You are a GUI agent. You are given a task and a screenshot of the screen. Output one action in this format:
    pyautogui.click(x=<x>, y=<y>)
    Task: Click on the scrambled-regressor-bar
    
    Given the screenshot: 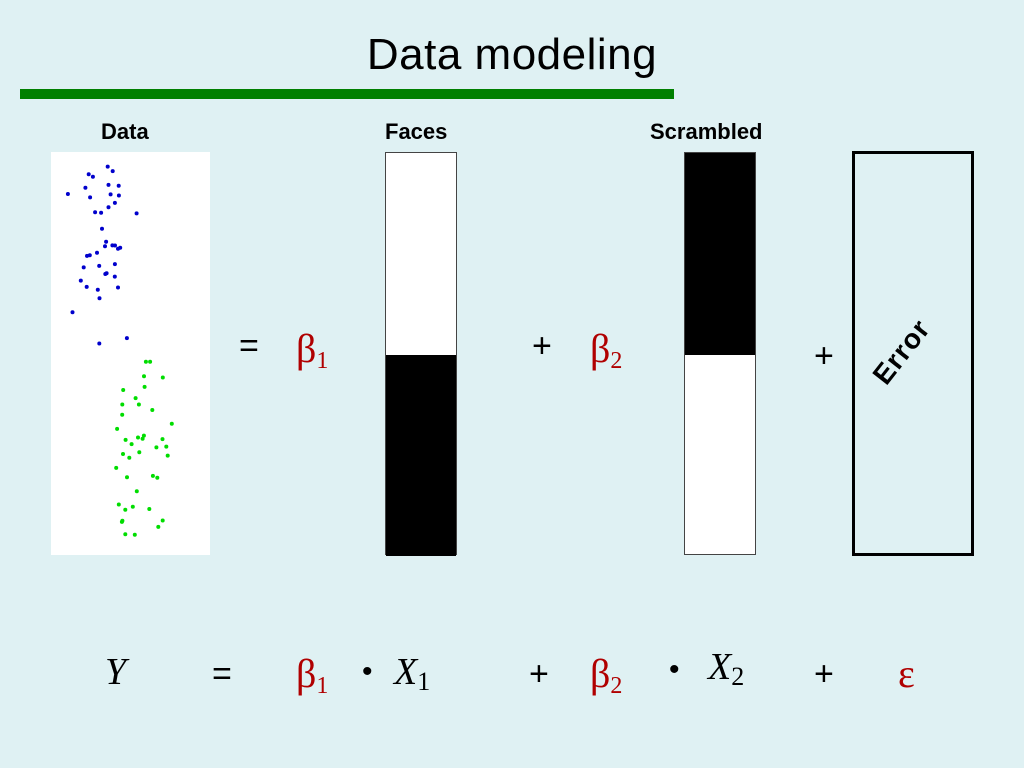 What is the action you would take?
    pyautogui.click(x=720, y=353)
    